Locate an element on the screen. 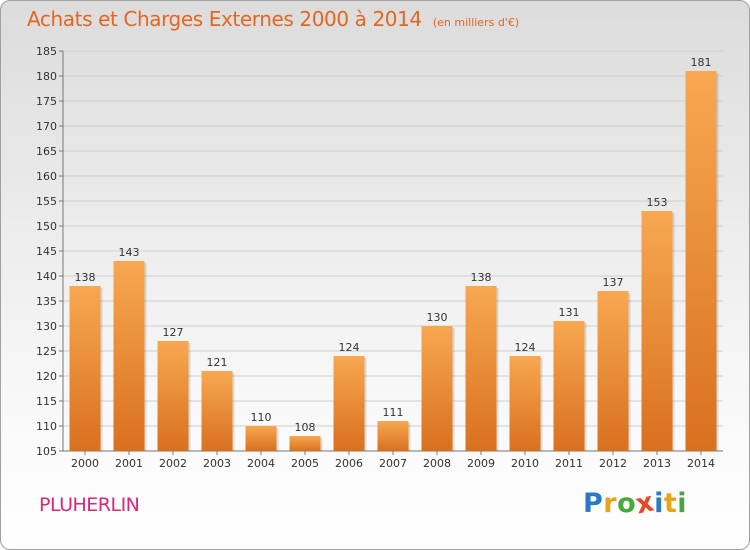 Image resolution: width=750 pixels, height=550 pixels. x-tick-label: 2002 is located at coordinates (173, 463).